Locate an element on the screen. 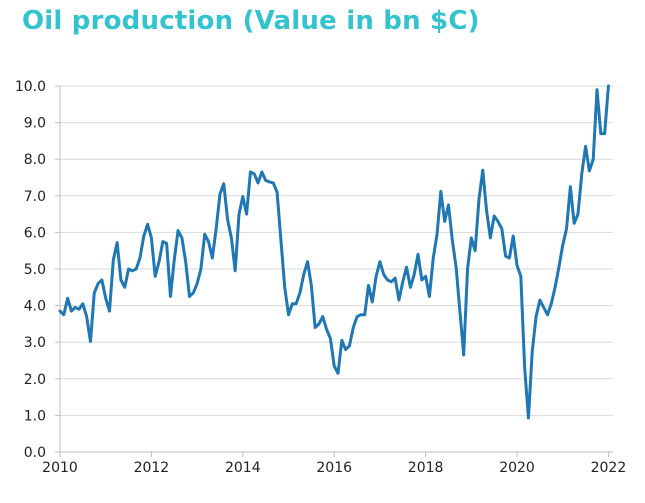 This screenshot has height=503, width=645. x-tick-label: 2014 is located at coordinates (243, 468).